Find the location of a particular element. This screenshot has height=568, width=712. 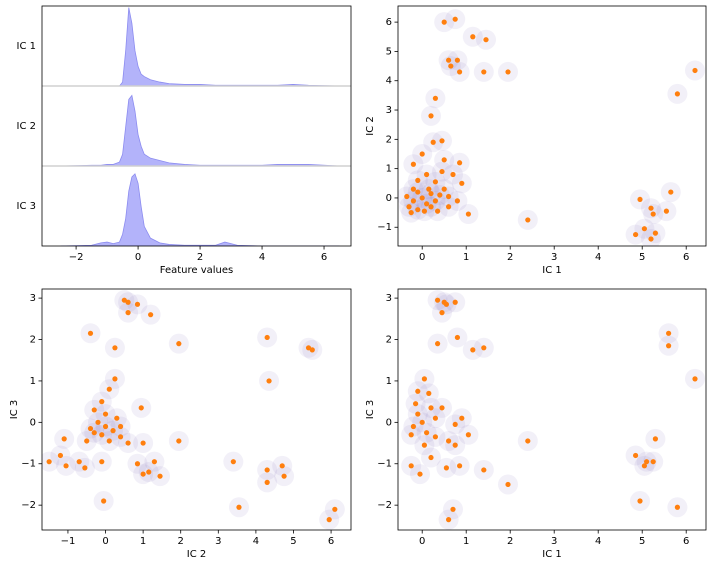

x-tick-label: 3 is located at coordinates (554, 257).